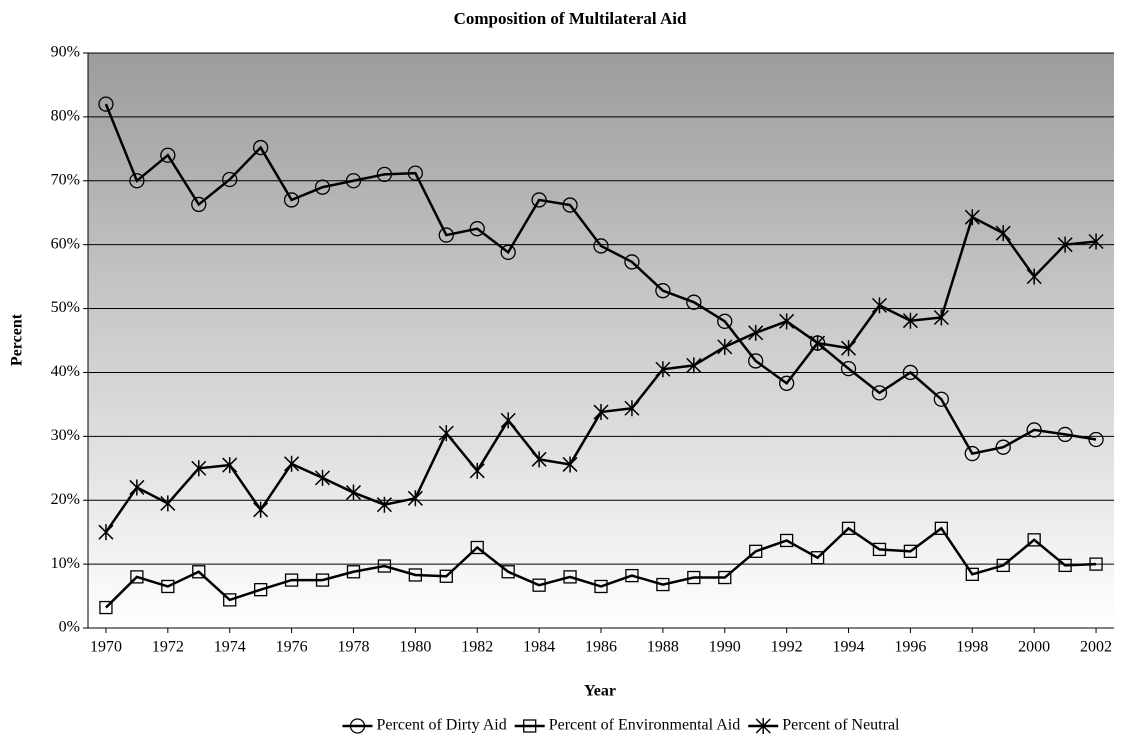 The height and width of the screenshot is (746, 1122). I want to click on y-tick-label: 10%, so click(65, 563).